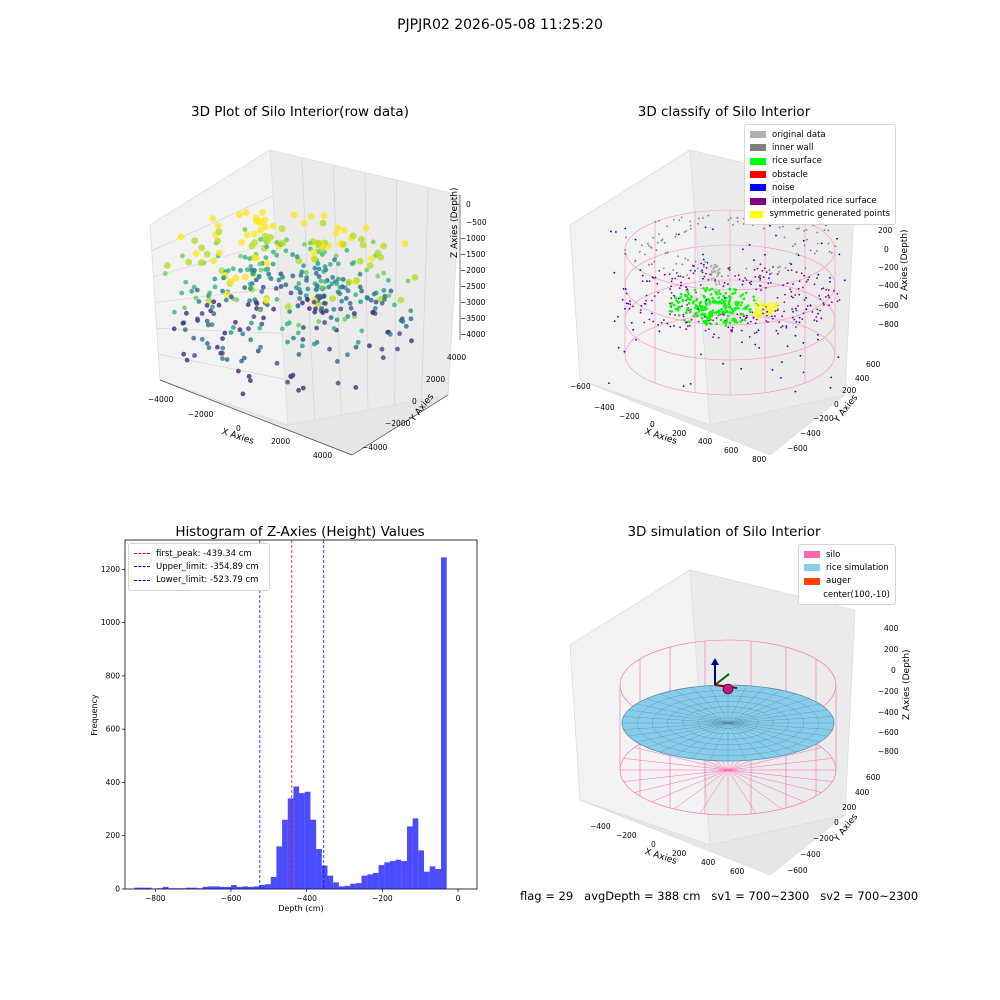 The image size is (1000, 1000). I want to click on symmetric-point, so click(757, 309).